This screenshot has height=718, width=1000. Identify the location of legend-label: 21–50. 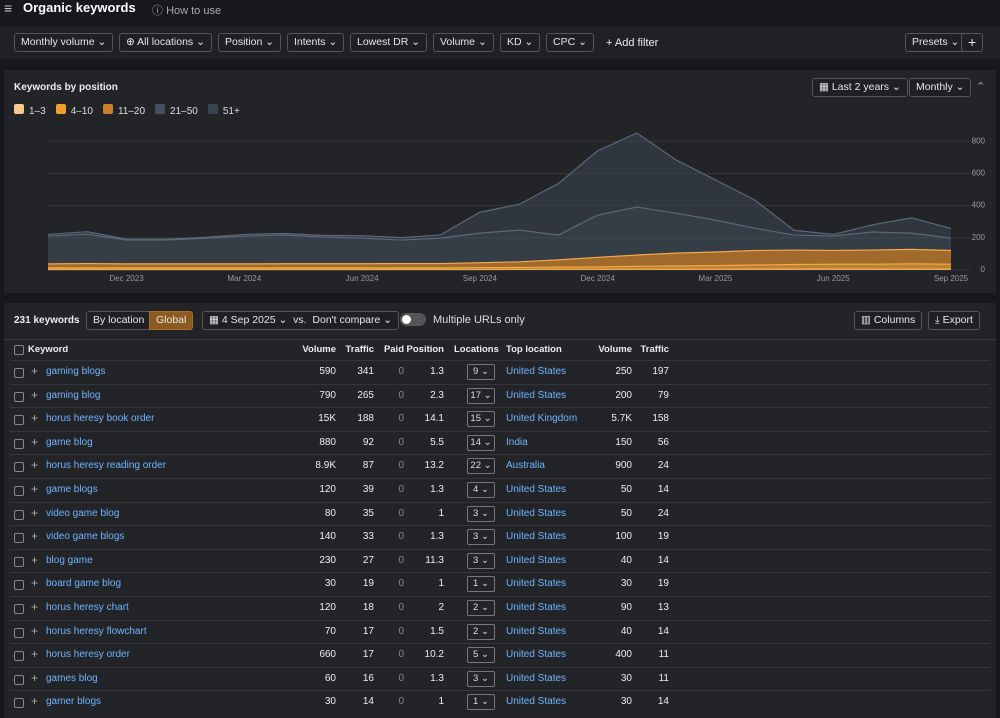
(184, 111).